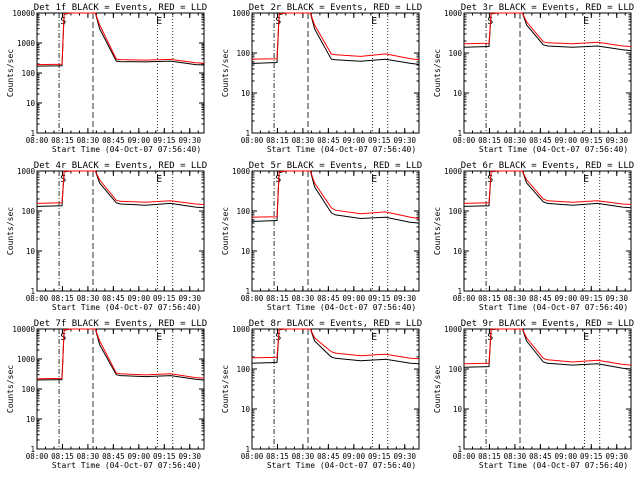  I want to click on y-tick-label: 10000, so click(23, 329).